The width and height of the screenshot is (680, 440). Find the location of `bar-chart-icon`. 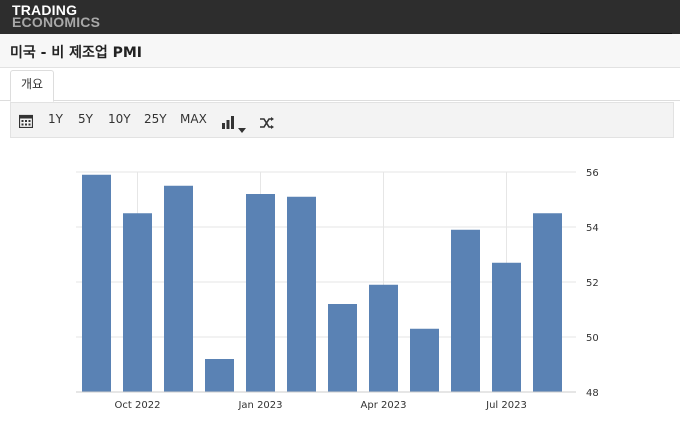

bar-chart-icon is located at coordinates (228, 123).